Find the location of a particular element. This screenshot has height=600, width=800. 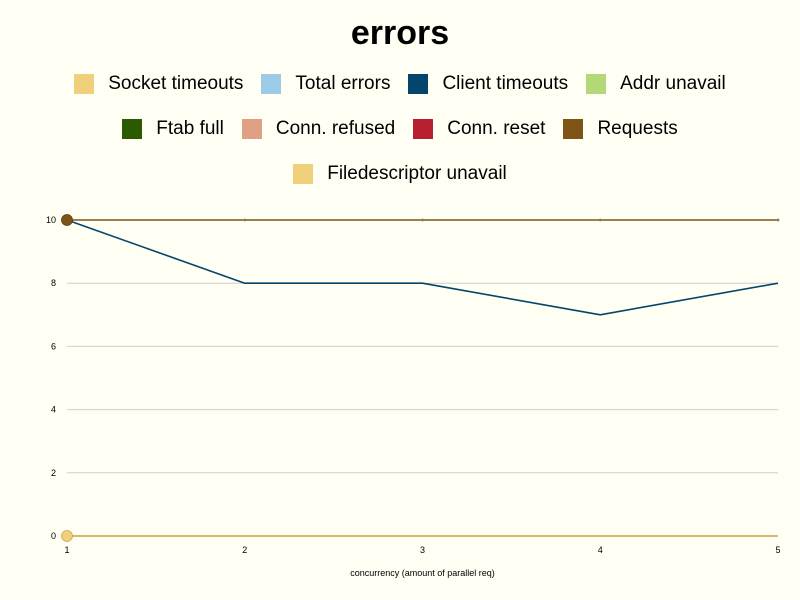

series-line is located at coordinates (422, 267).